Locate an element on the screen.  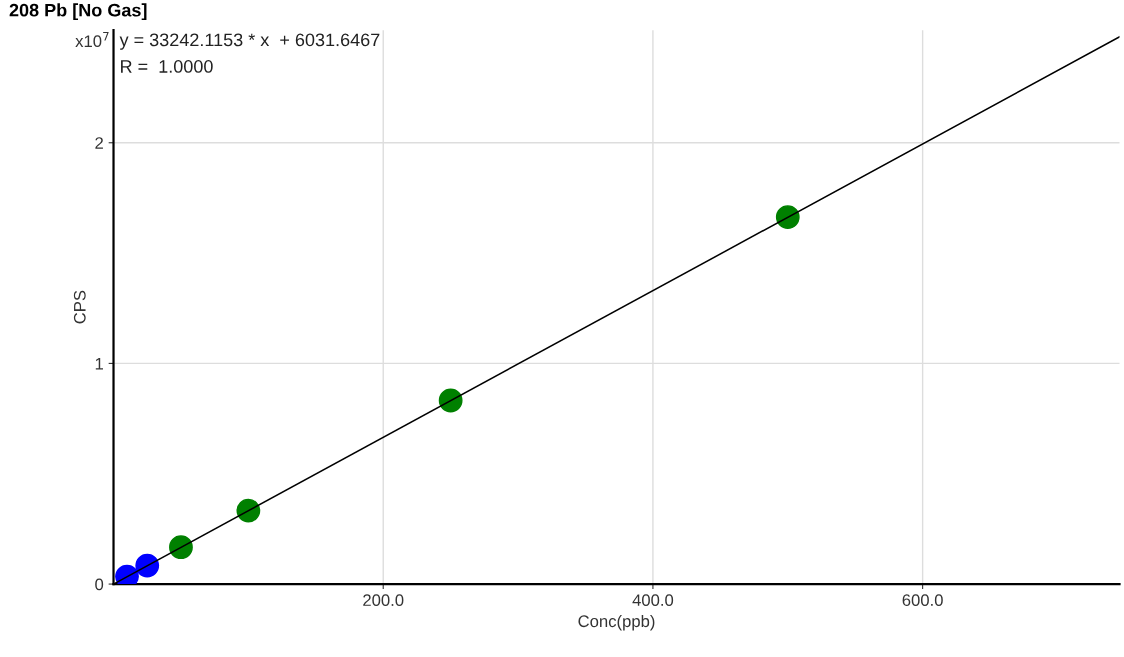
annotation: R = 1.0000 is located at coordinates (167, 66).